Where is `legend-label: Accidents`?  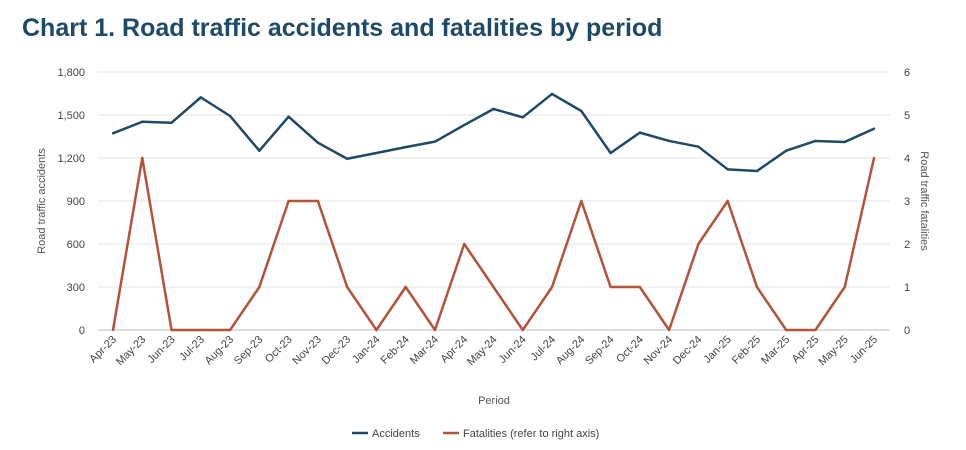
legend-label: Accidents is located at coordinates (396, 434).